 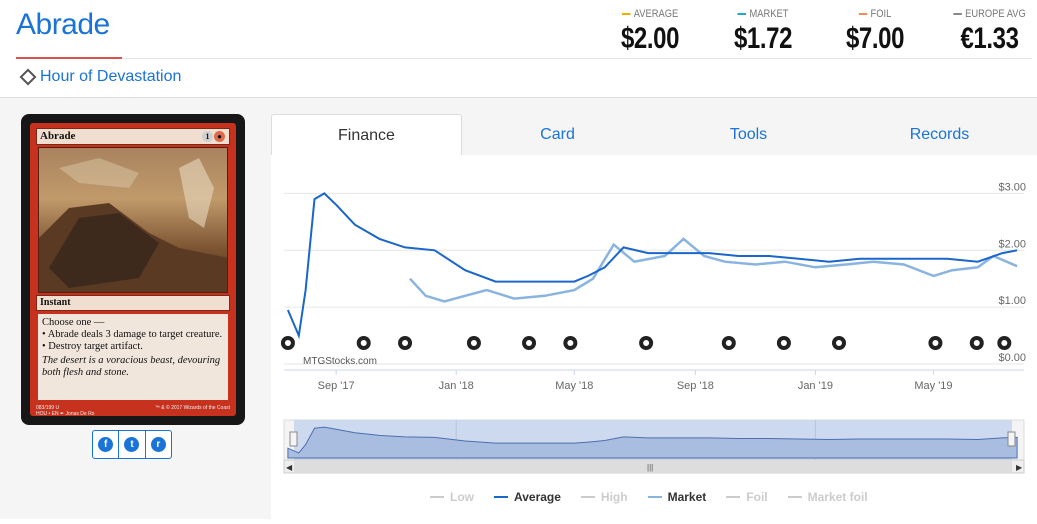 I want to click on facebook-icon: f, so click(x=106, y=444).